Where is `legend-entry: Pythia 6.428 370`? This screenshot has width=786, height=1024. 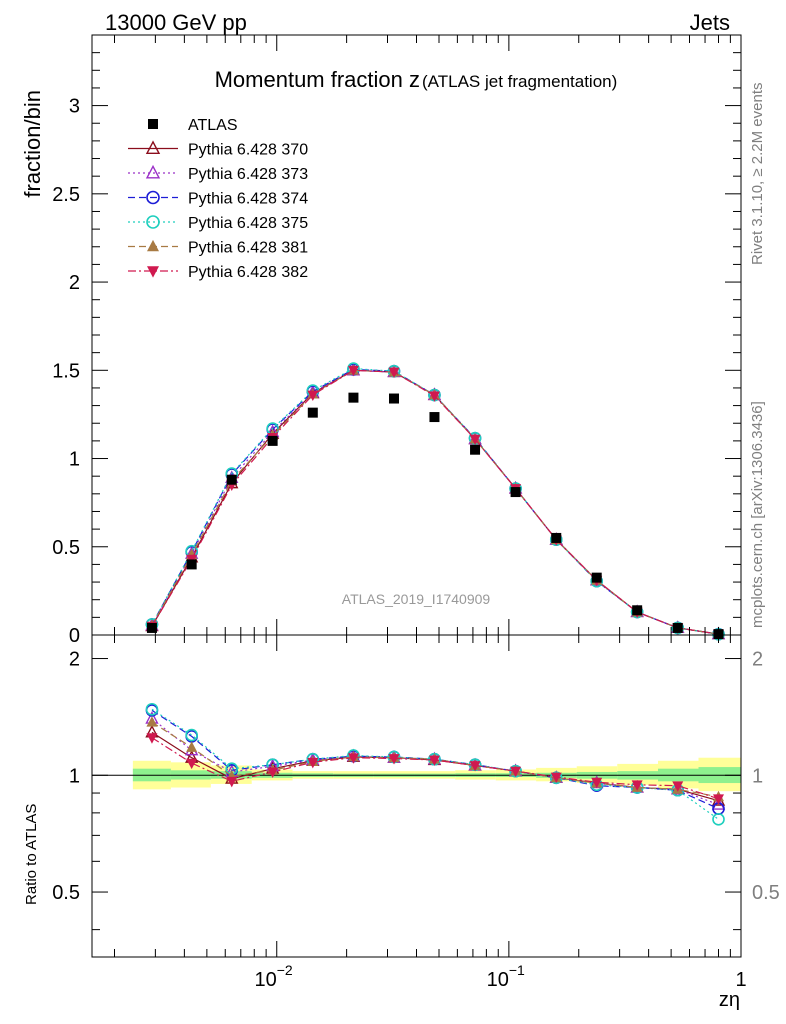
legend-entry: Pythia 6.428 370 is located at coordinates (218, 149).